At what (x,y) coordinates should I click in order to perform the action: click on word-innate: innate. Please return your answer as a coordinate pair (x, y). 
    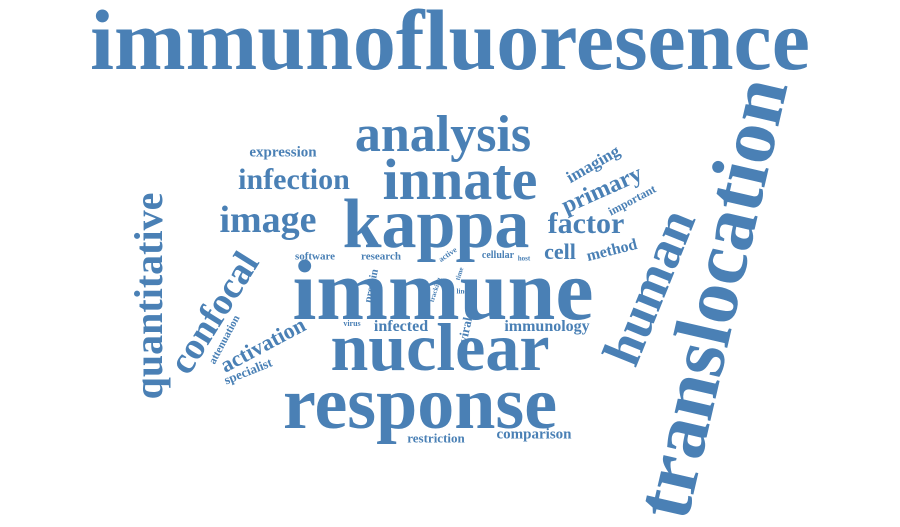
    Looking at the image, I should click on (460, 179).